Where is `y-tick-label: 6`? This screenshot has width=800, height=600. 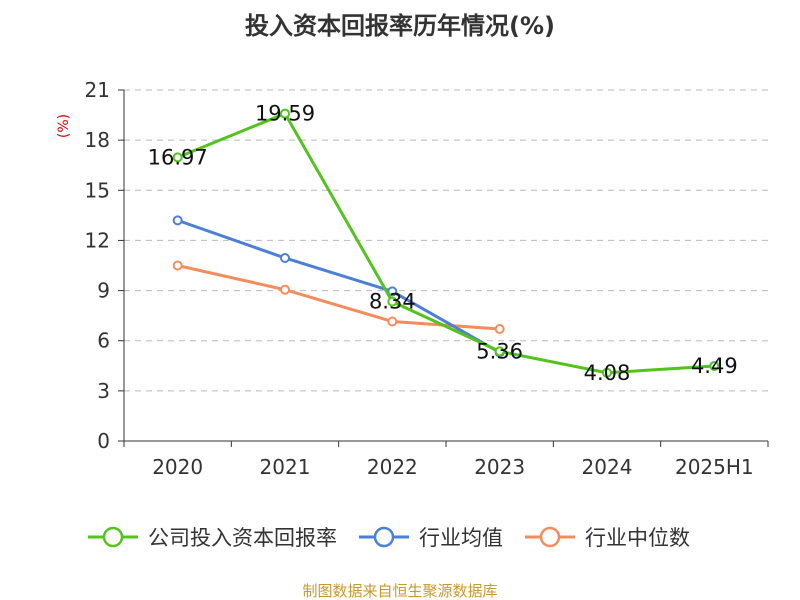
y-tick-label: 6 is located at coordinates (103, 341).